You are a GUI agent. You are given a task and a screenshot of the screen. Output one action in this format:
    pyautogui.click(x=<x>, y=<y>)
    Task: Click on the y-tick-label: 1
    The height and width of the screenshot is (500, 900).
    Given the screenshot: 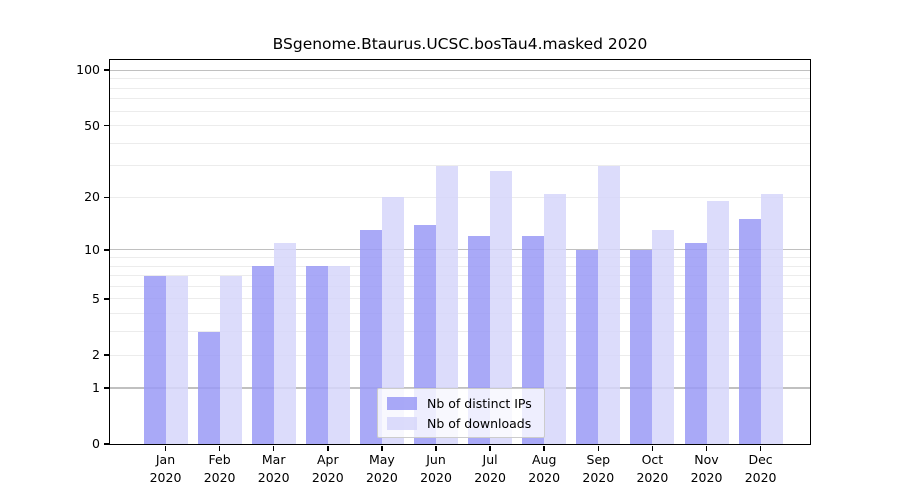 What is the action you would take?
    pyautogui.click(x=96, y=387)
    